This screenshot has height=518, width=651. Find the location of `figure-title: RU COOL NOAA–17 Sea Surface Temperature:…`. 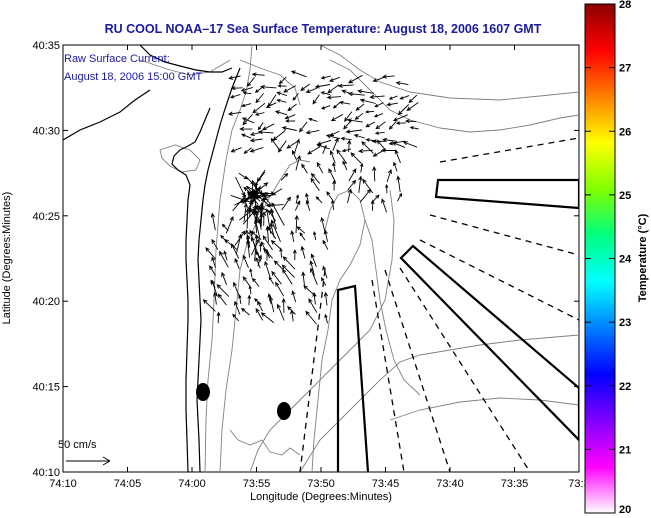

figure-title: RU COOL NOAA–17 Sea Surface Temperature:… is located at coordinates (323, 29).